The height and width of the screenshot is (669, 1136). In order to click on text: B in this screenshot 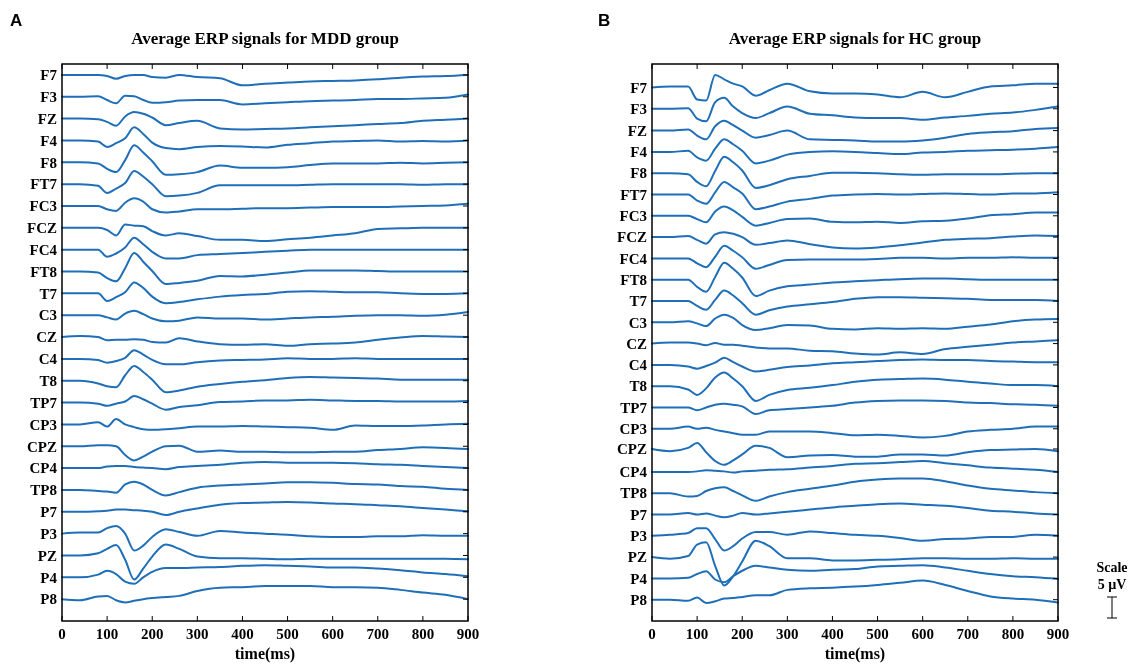, I will do `click(604, 20)`.